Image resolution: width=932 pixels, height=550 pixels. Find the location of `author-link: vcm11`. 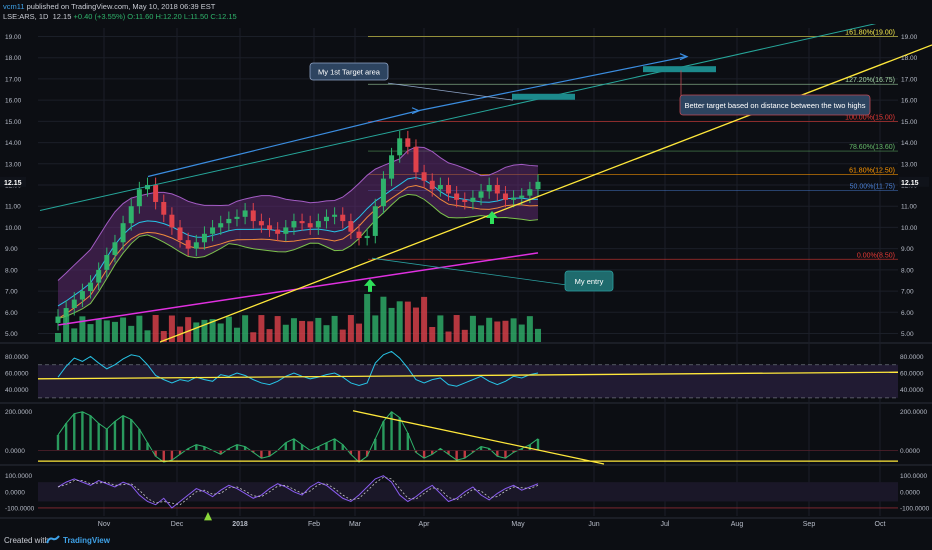

author-link: vcm11 is located at coordinates (14, 6).